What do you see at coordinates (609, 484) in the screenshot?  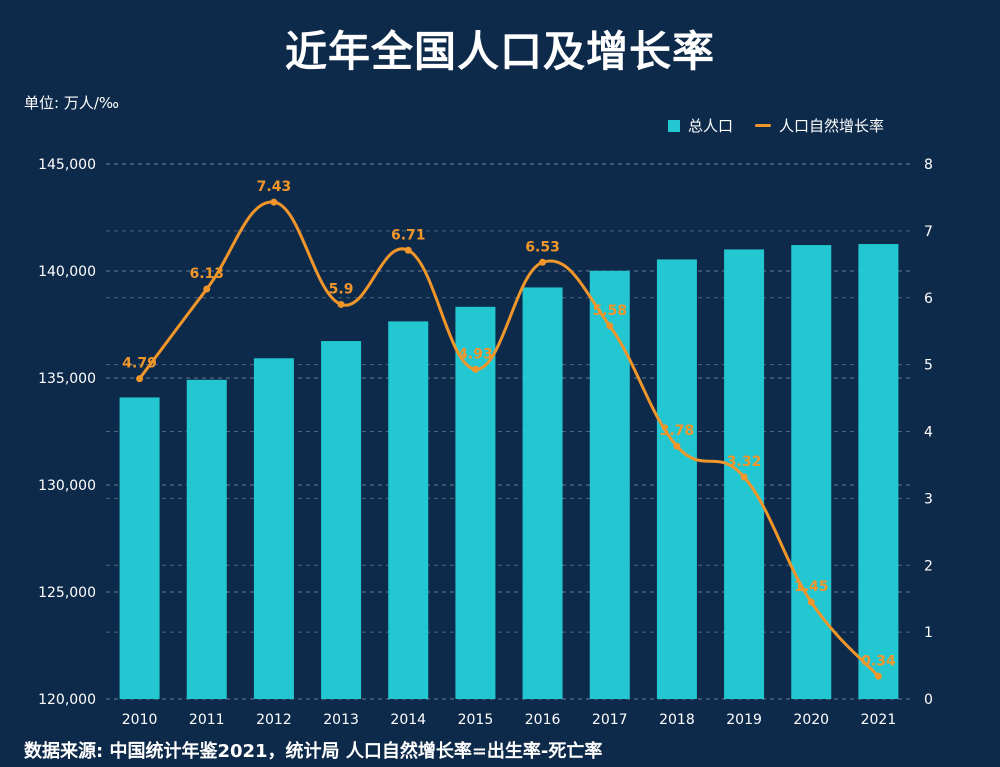 I see `bar-2017` at bounding box center [609, 484].